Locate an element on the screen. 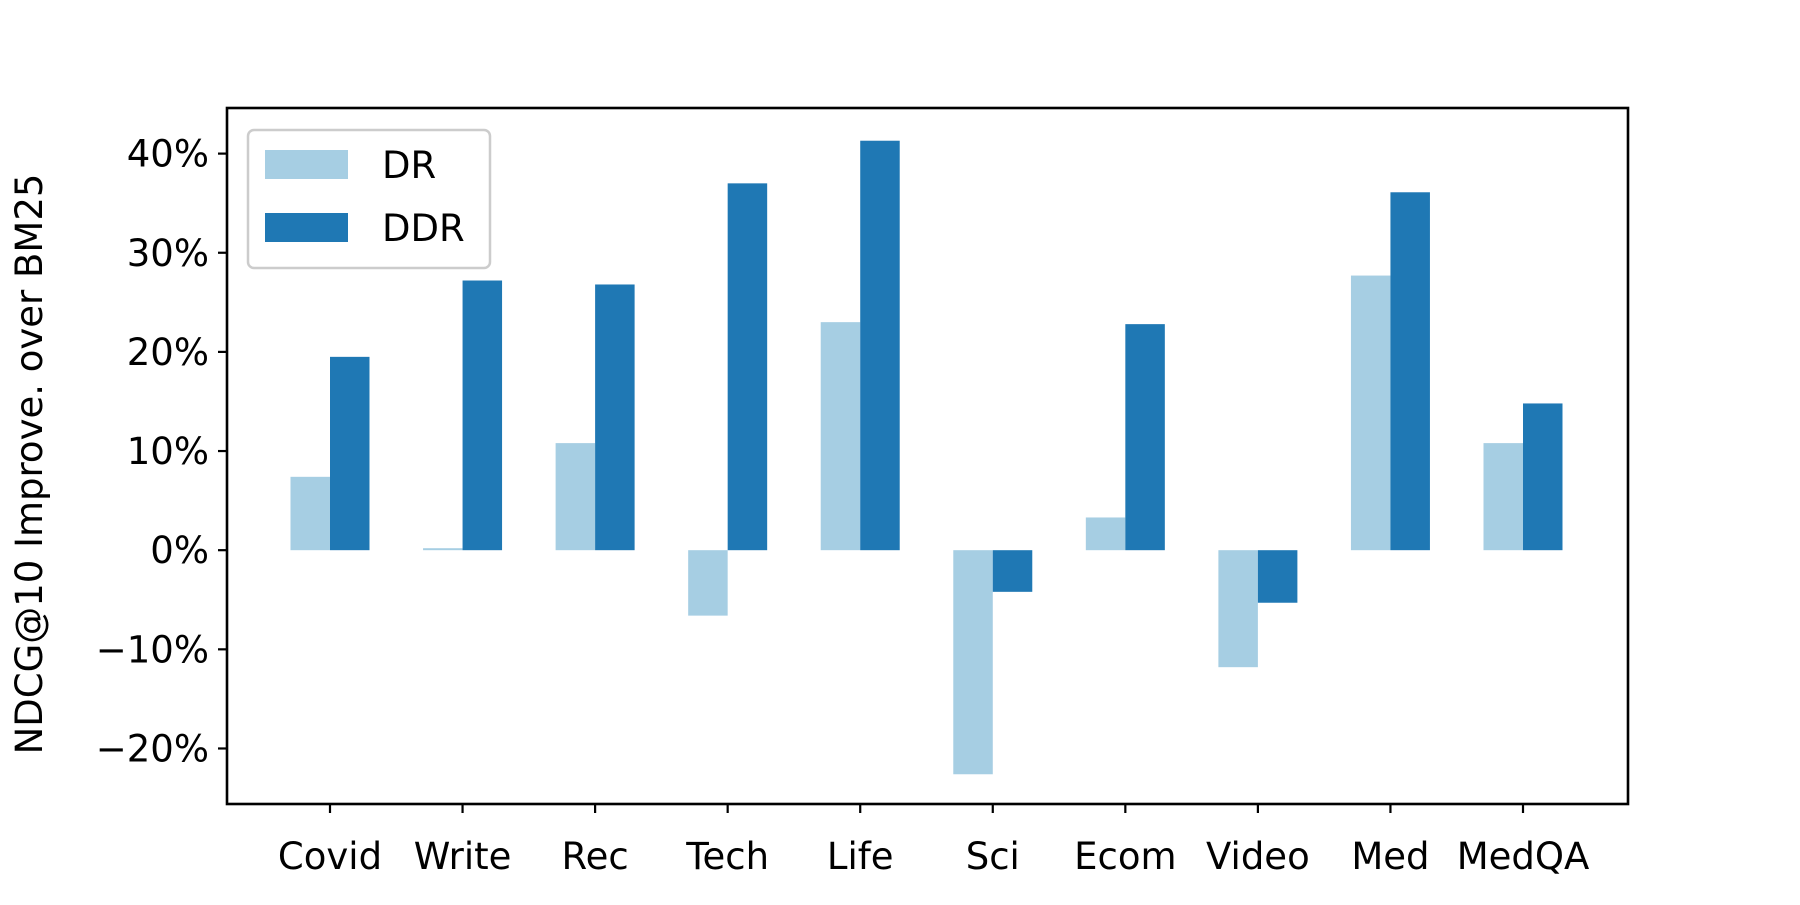  bar-ddr-life is located at coordinates (880, 345).